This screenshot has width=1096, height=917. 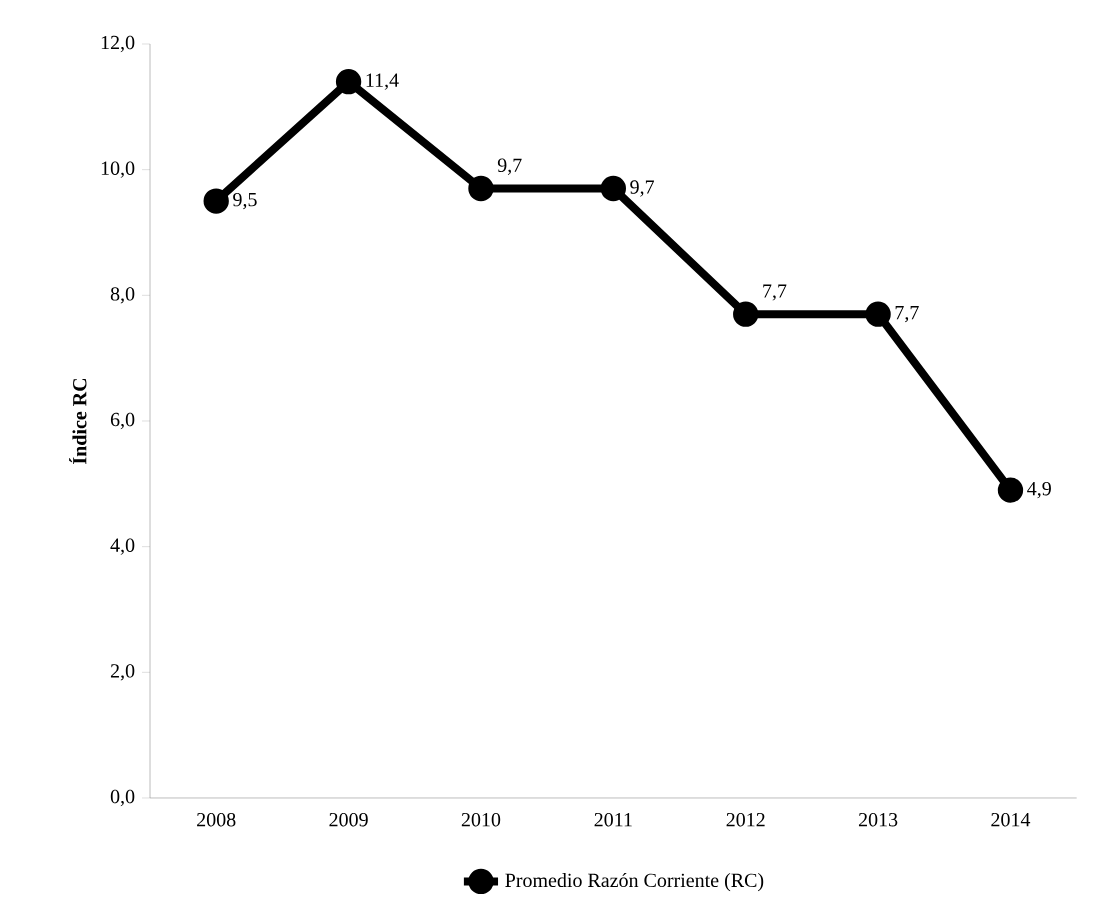 I want to click on y-tick-label: 0,0, so click(x=122, y=798).